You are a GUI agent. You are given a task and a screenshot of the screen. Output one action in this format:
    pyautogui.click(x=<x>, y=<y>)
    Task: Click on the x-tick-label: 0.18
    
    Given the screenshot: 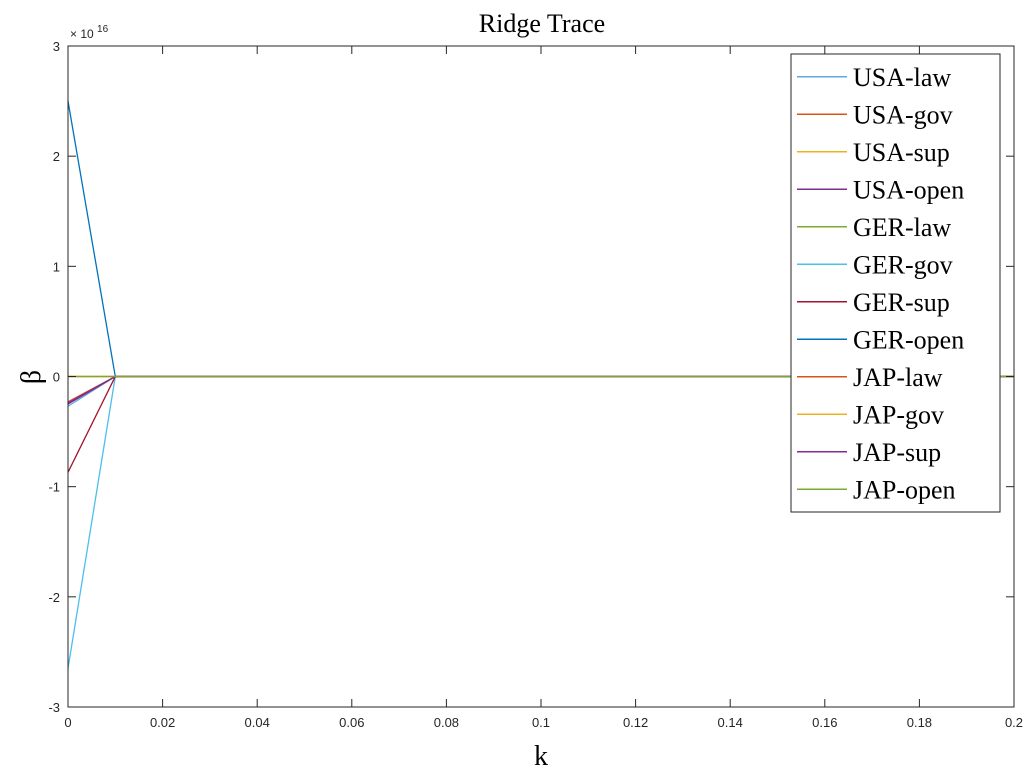 What is the action you would take?
    pyautogui.click(x=919, y=722)
    